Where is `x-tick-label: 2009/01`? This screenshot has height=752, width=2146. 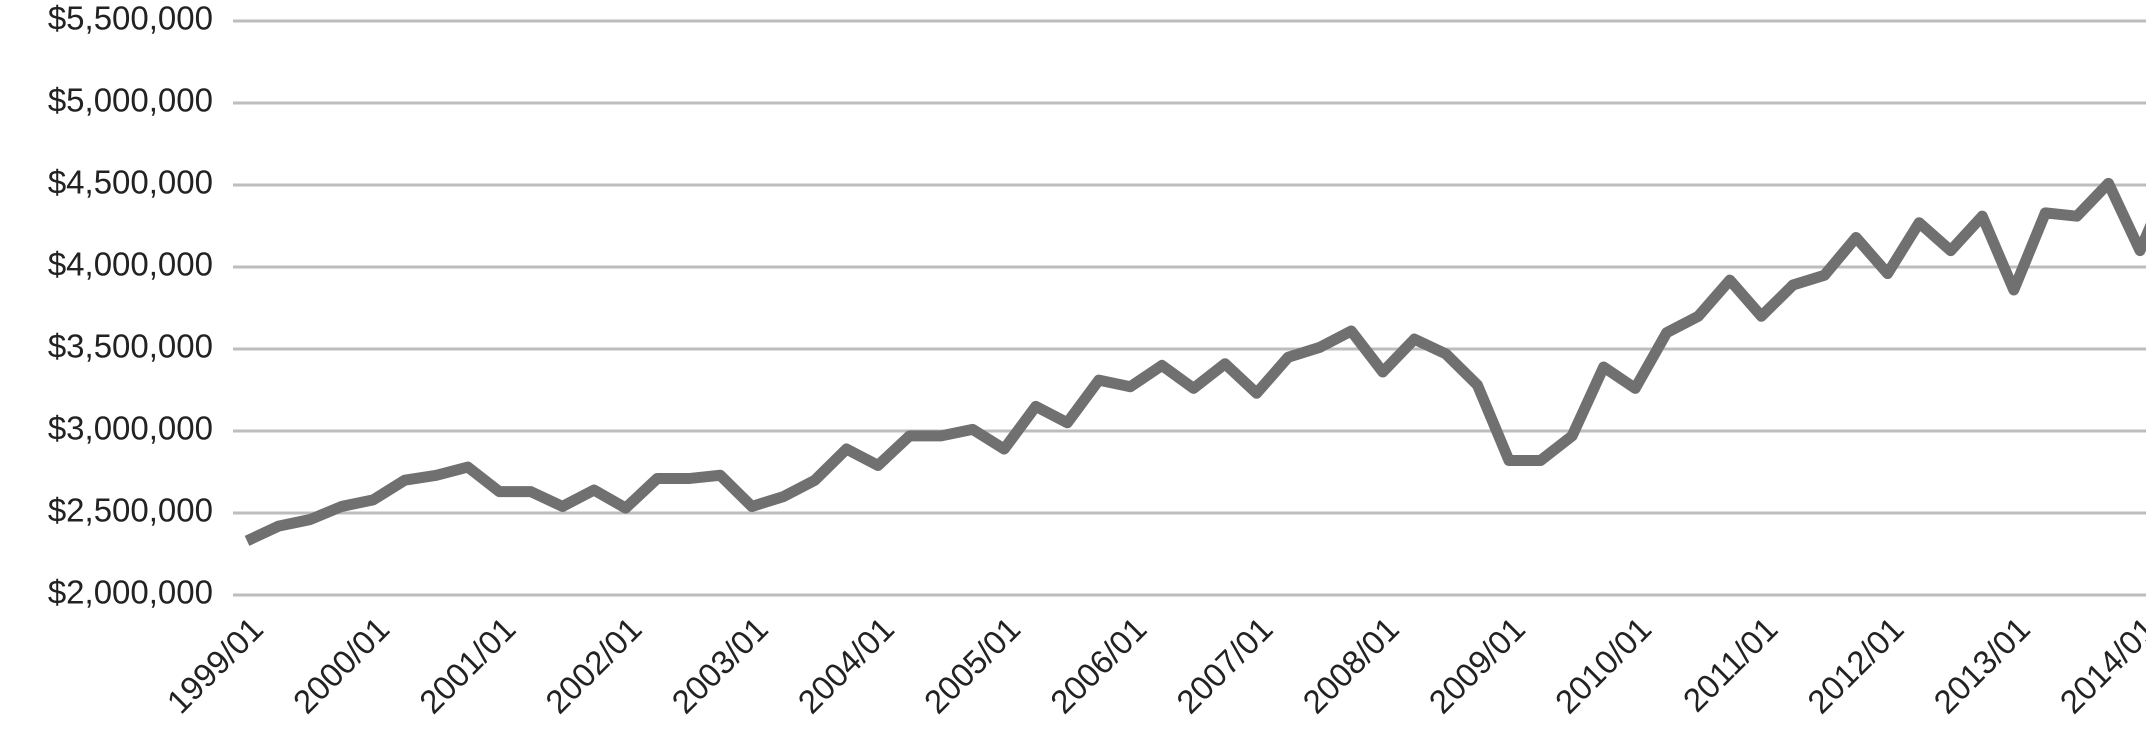
x-tick-label: 2009/01 is located at coordinates (1477, 665).